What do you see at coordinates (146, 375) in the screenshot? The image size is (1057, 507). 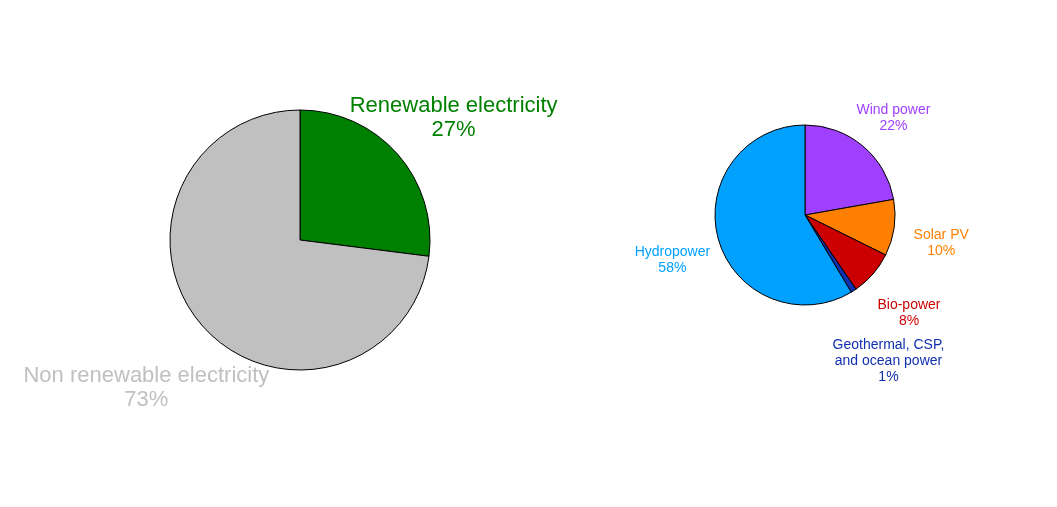 I see `slice-label: Non renewable electricity` at bounding box center [146, 375].